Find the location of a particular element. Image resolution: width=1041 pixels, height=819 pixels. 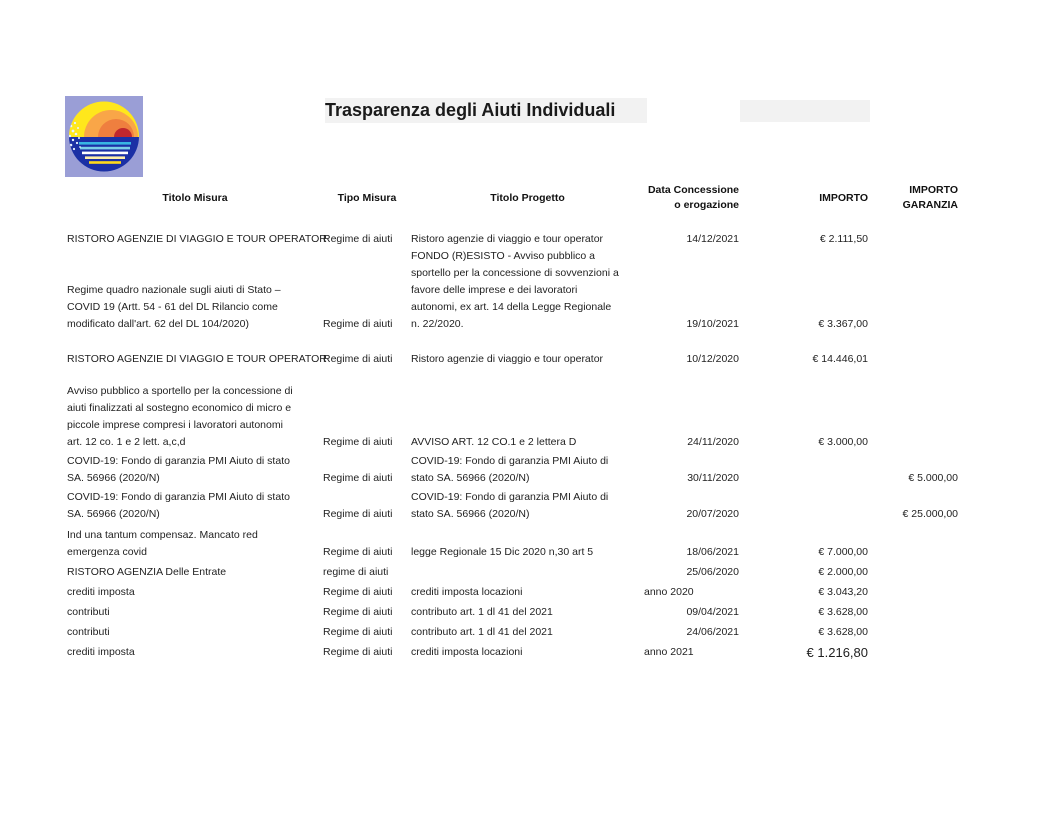

column-header-data-concessione: Data Concessione o erogazione is located at coordinates (693, 197).